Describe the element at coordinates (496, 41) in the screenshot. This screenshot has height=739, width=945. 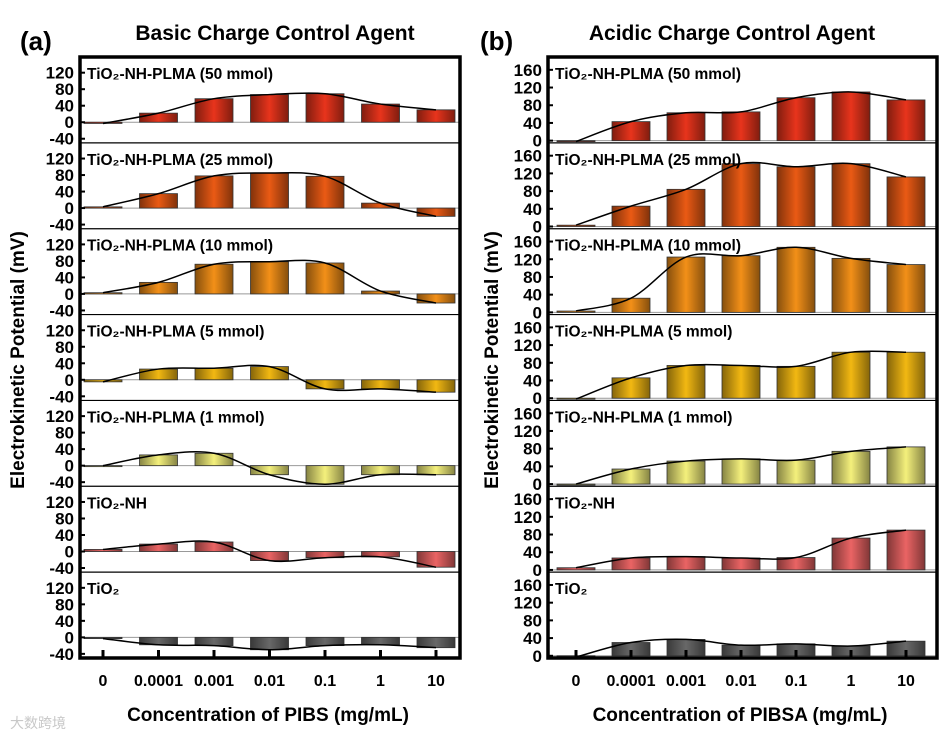
I see `panel-b-label: (b)` at that location.